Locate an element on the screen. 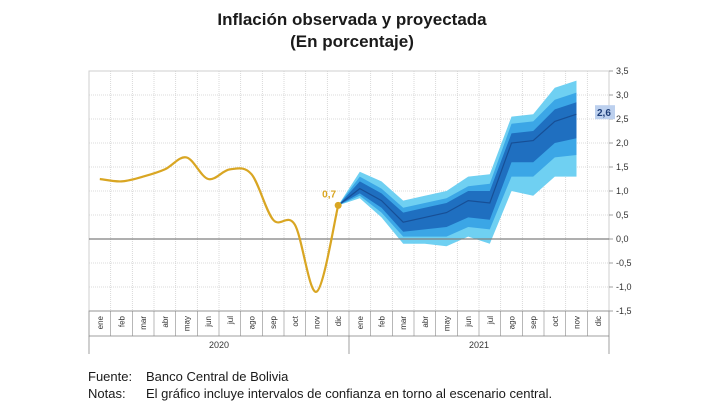  observed-last-point is located at coordinates (338, 205).